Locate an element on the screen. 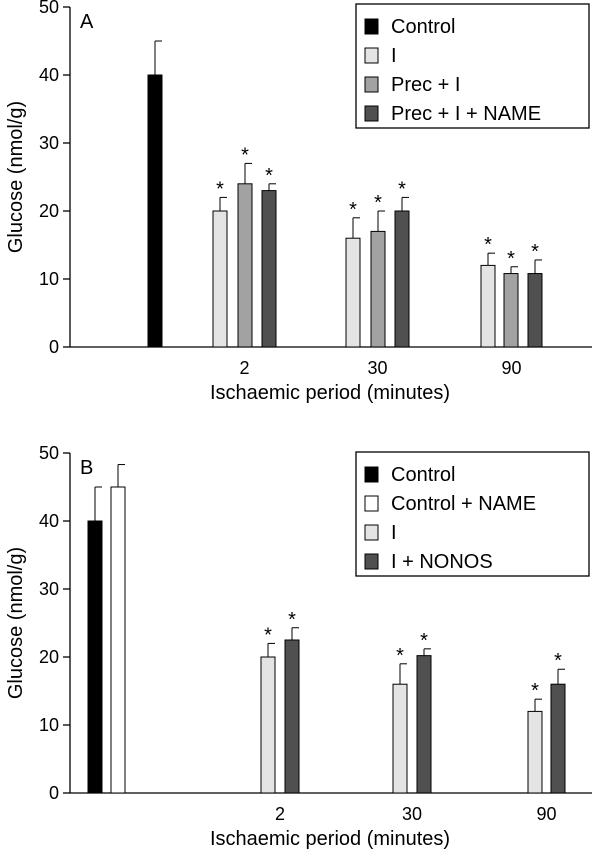 This screenshot has width=596, height=852. legend-entry: Control + NAME is located at coordinates (463, 504).